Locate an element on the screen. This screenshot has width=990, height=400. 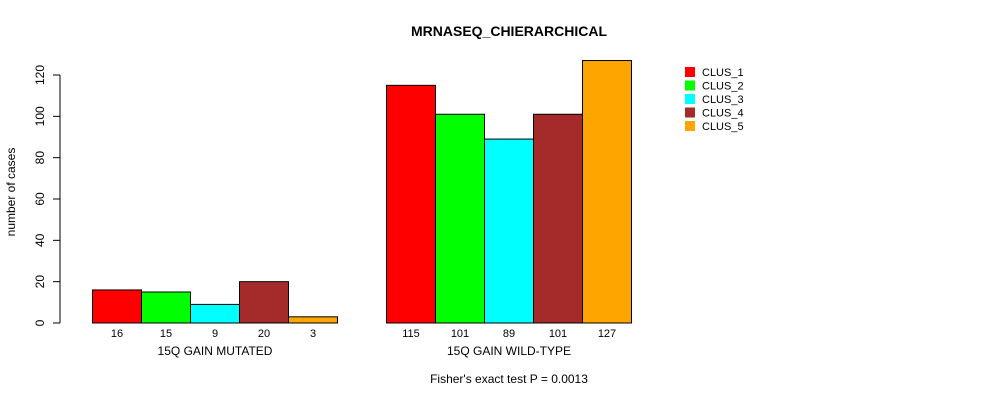
legend-label: CLUS_1 is located at coordinates (723, 73).